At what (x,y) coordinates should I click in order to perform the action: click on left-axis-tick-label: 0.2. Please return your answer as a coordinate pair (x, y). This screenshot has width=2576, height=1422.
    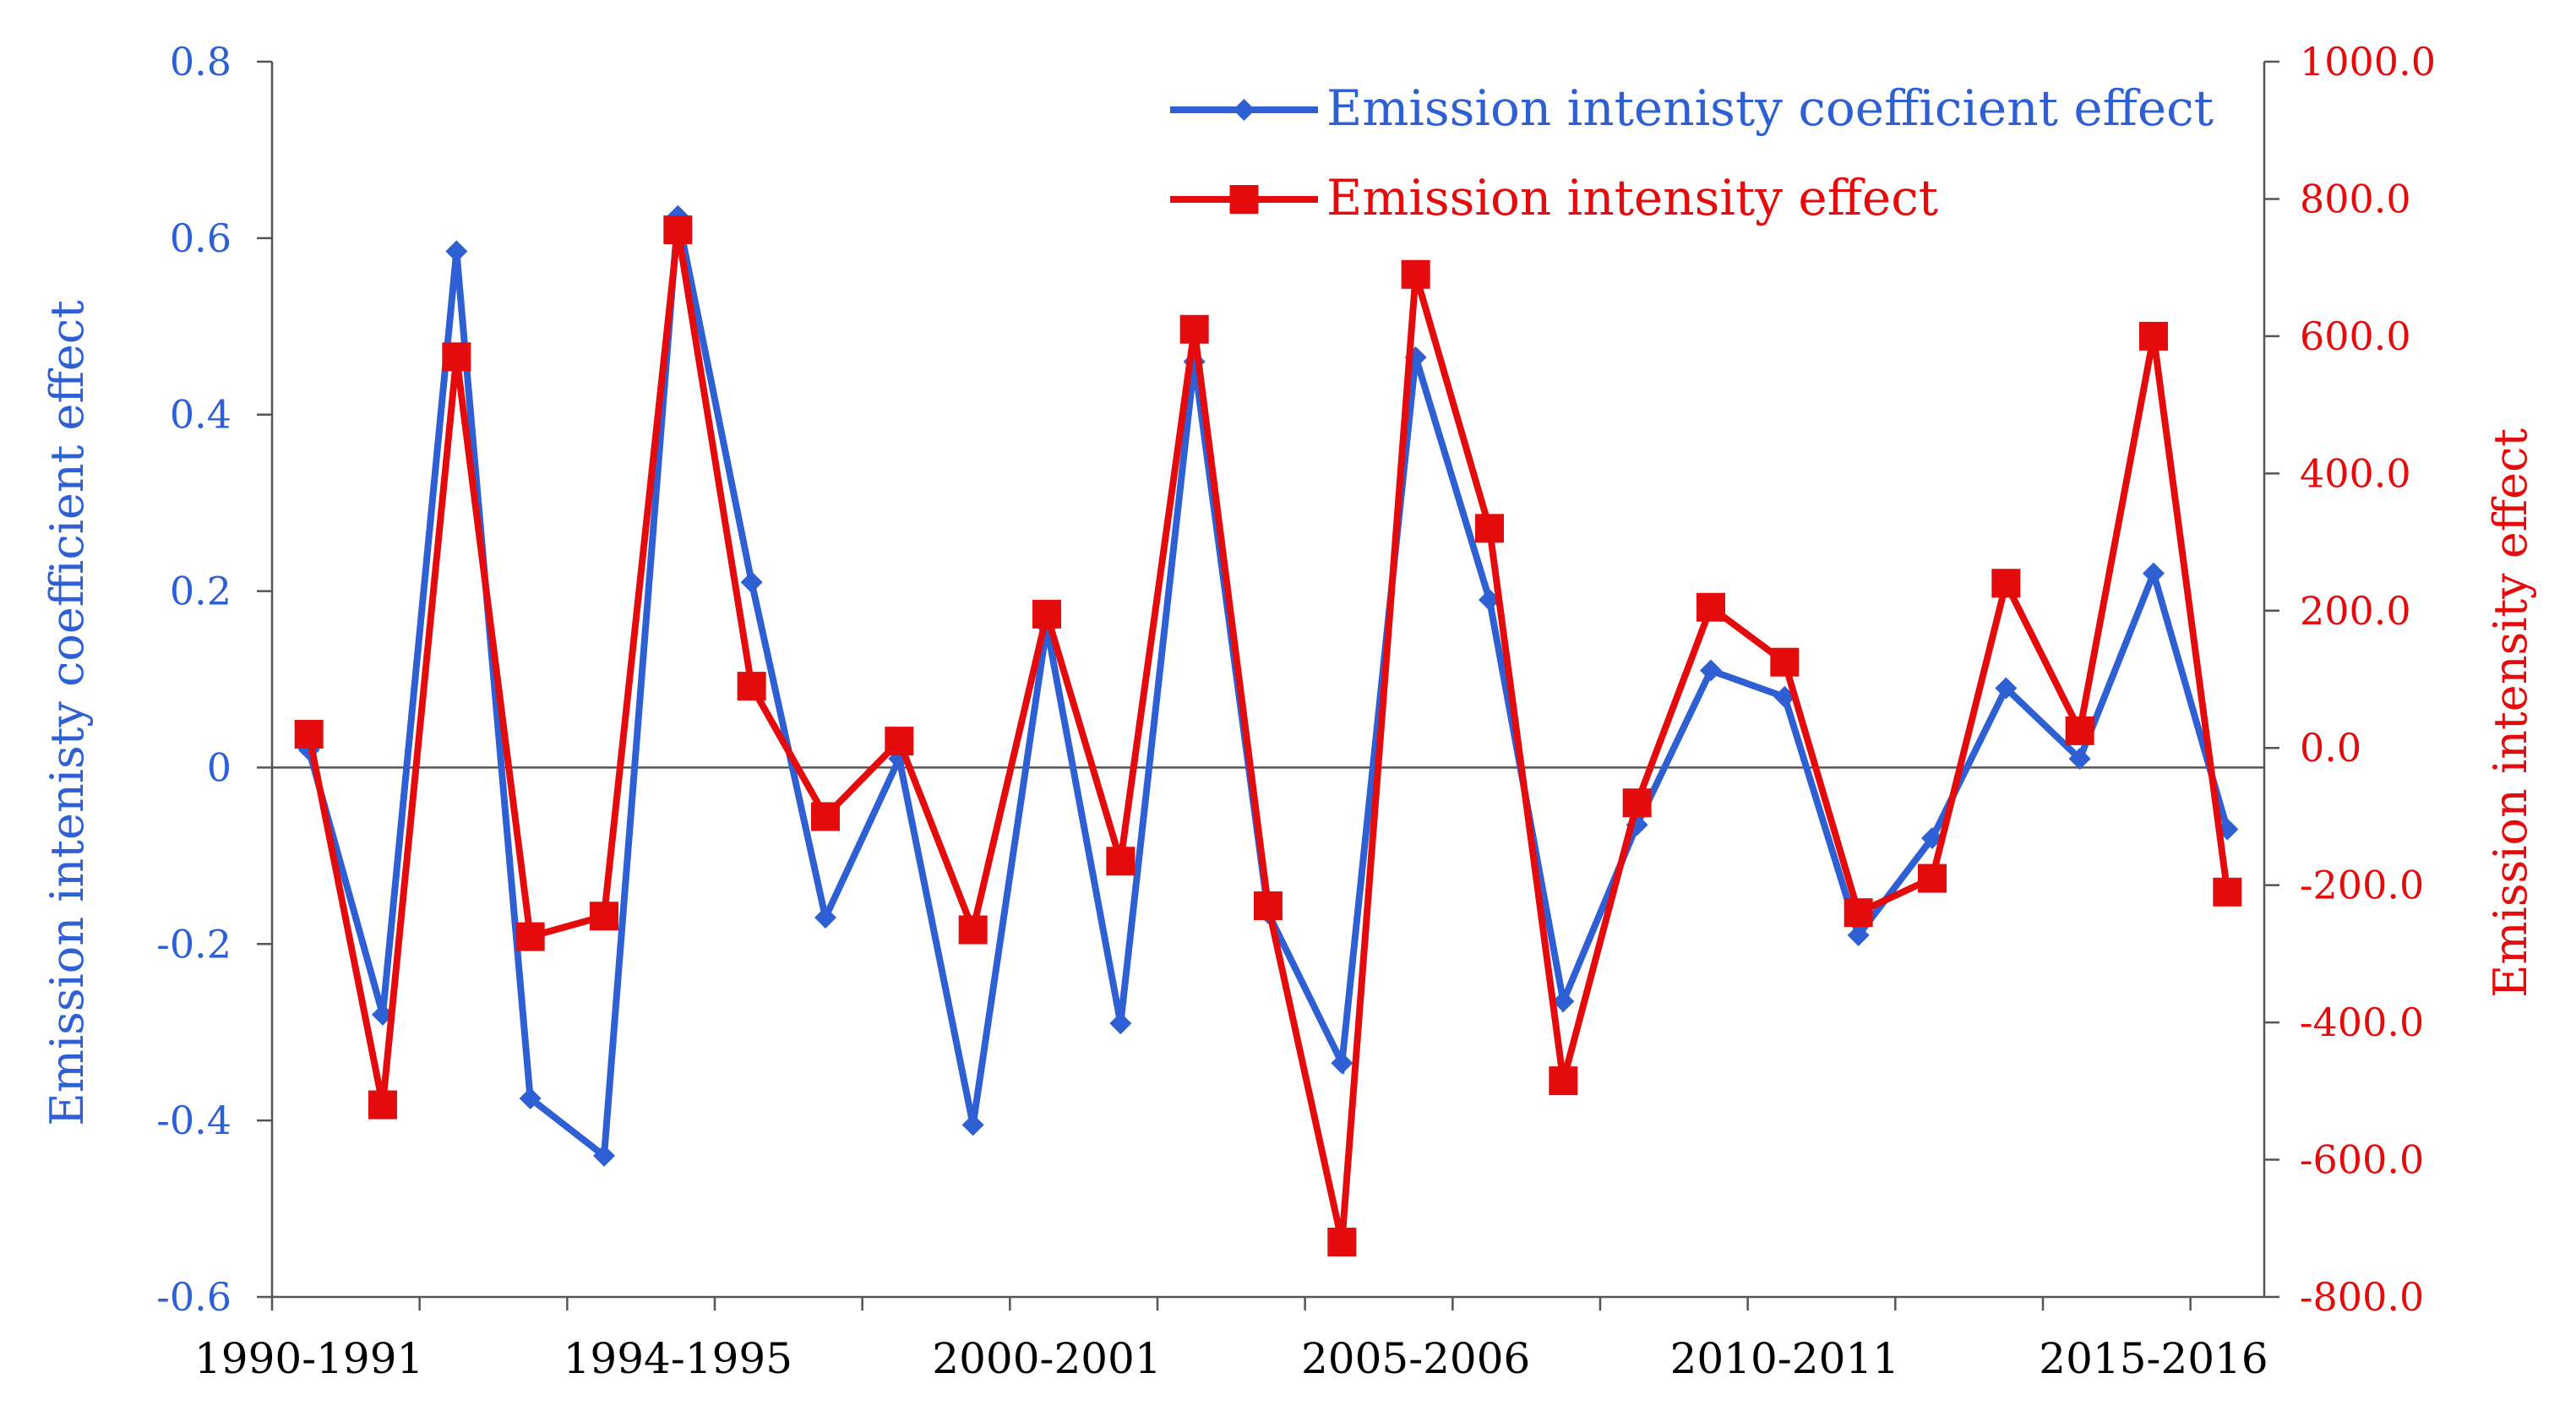
    Looking at the image, I should click on (200, 592).